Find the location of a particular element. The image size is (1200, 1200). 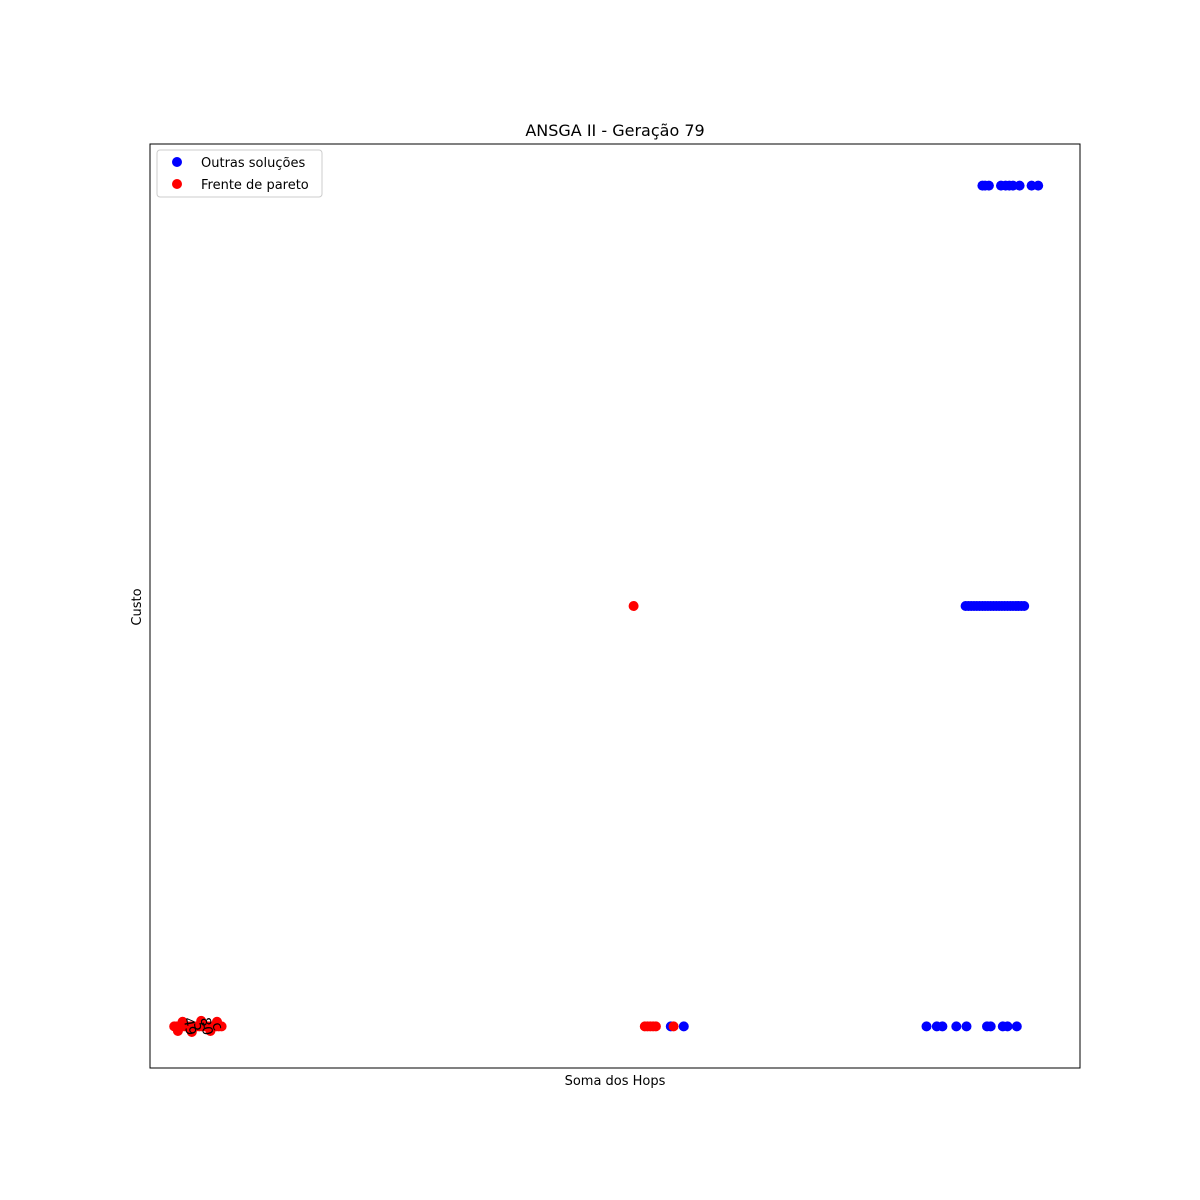

legend-box is located at coordinates (239, 173).